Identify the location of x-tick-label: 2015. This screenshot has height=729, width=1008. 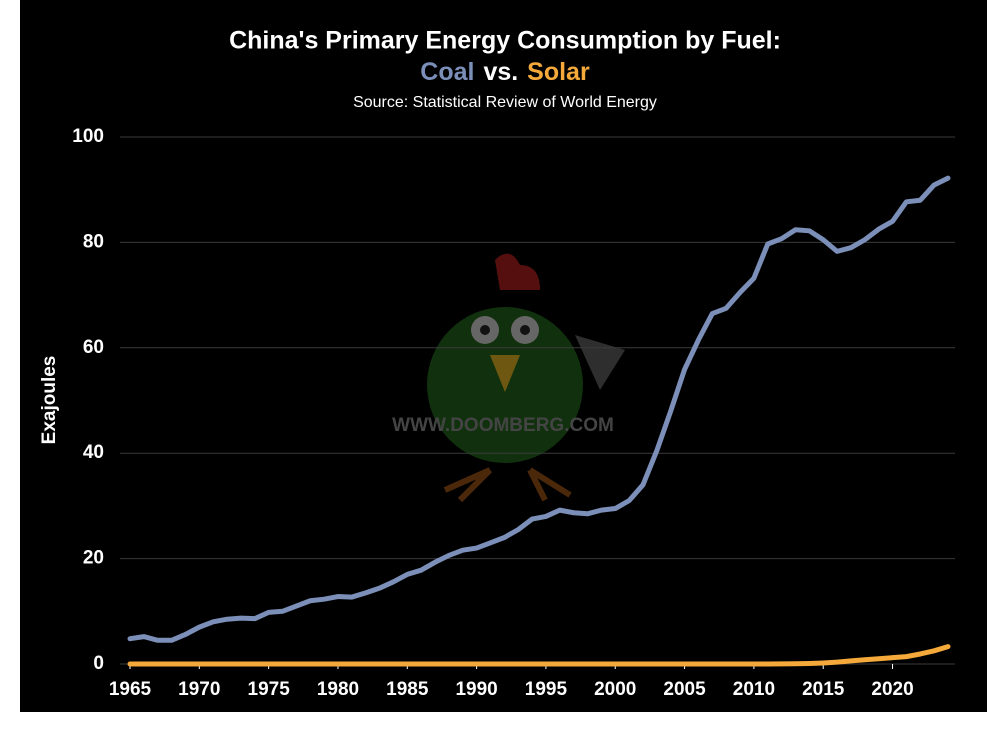
(823, 689).